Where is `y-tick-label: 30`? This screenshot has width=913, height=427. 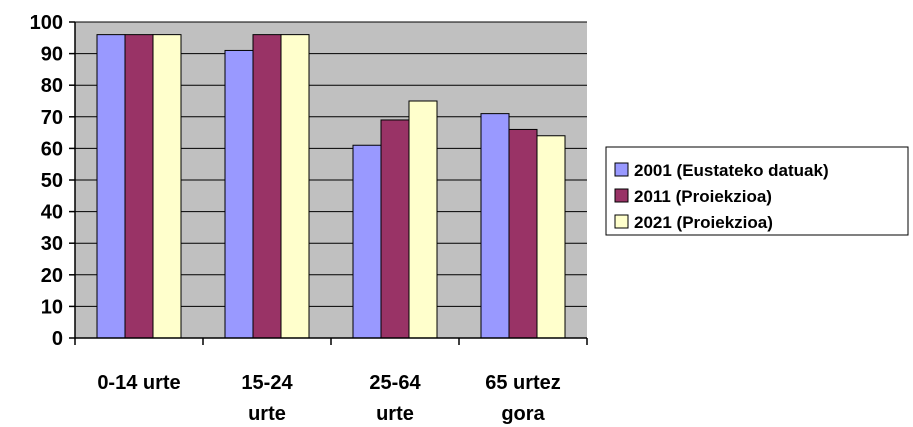
y-tick-label: 30 is located at coordinates (52, 244).